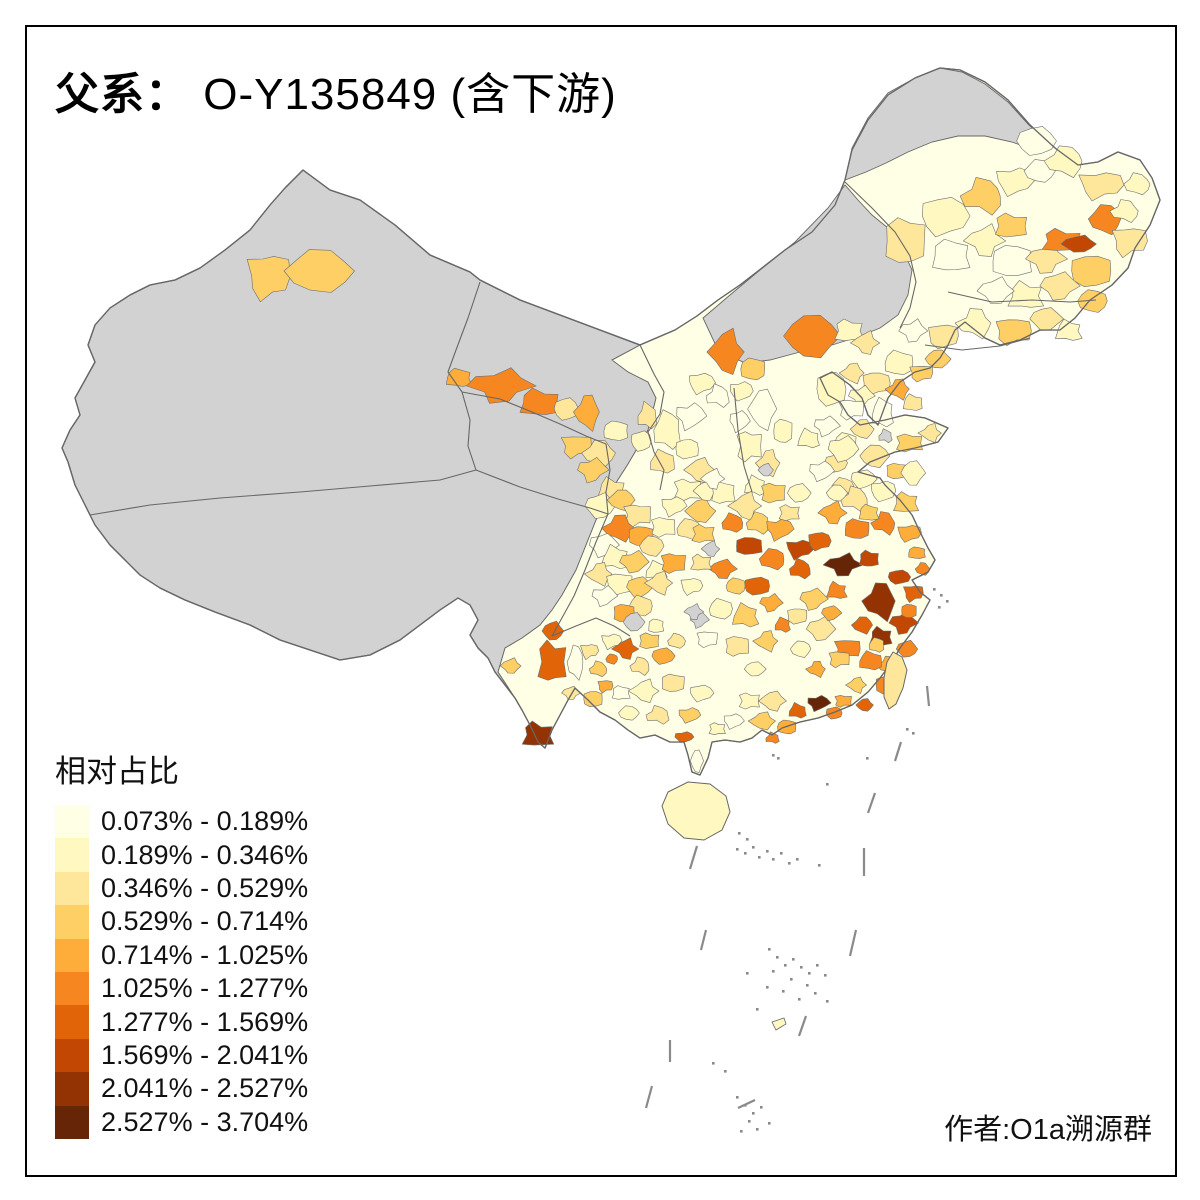 Image resolution: width=1200 pixels, height=1200 pixels. I want to click on title-prefix: 父系：, so click(122, 94).